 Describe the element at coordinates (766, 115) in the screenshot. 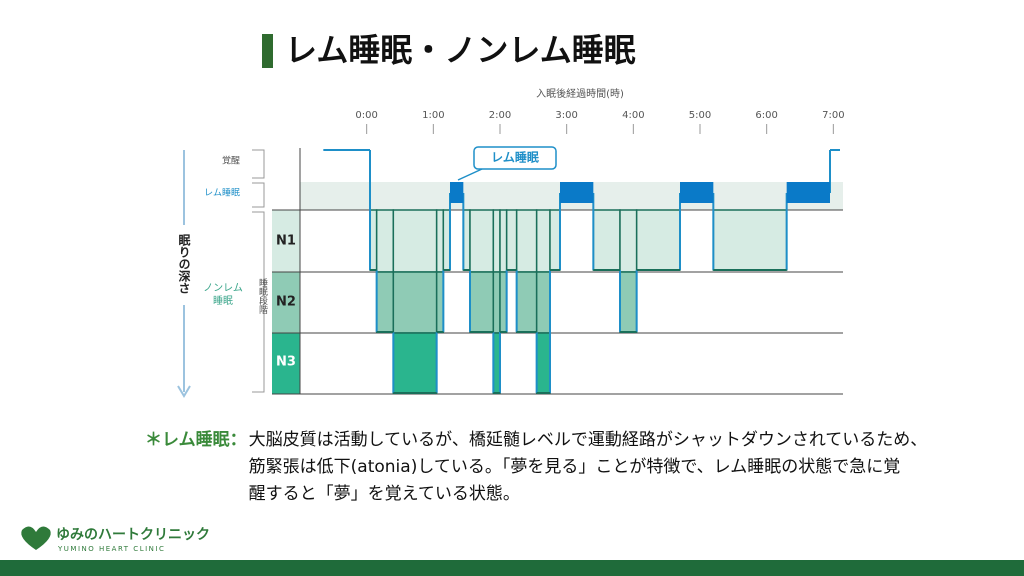

I see `x-tick-label: 6:00` at that location.